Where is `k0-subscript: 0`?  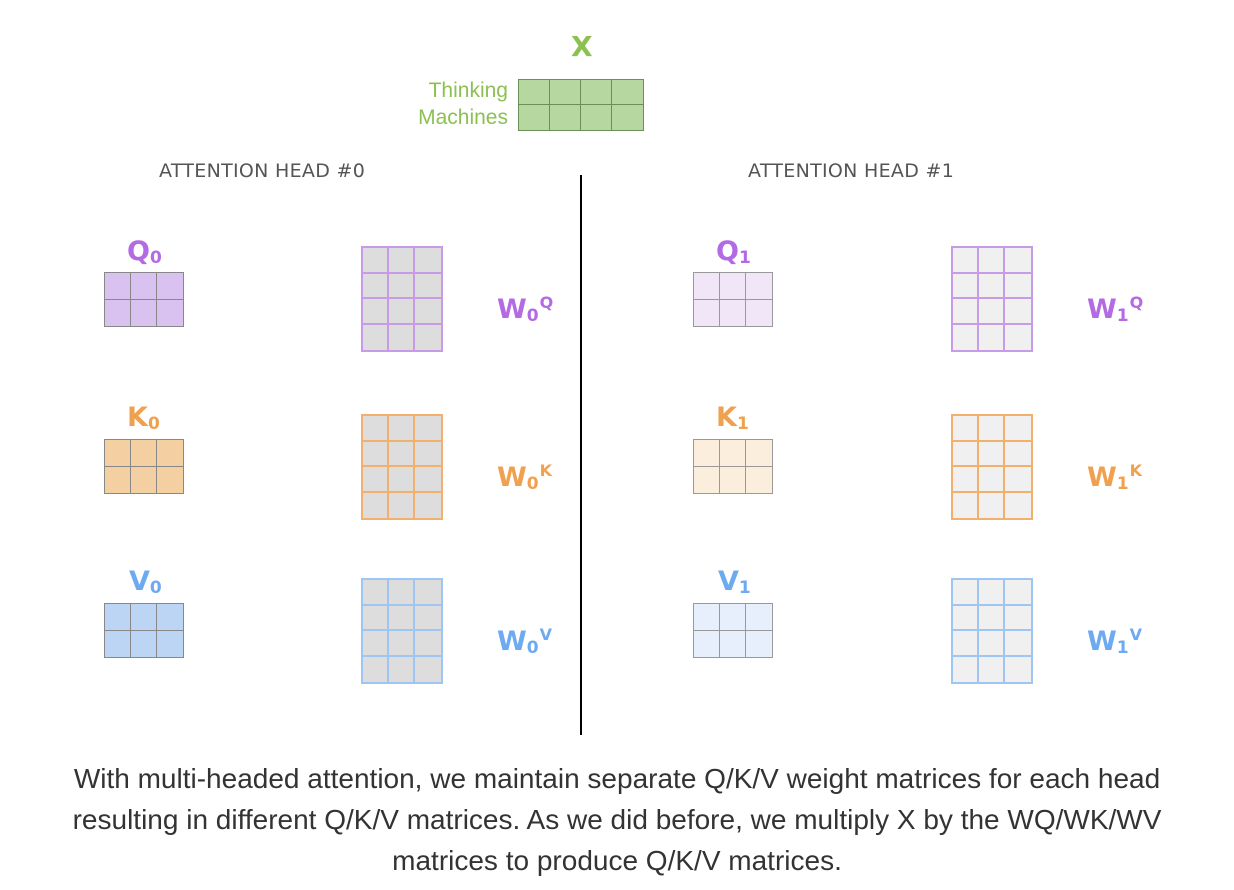
k0-subscript: 0 is located at coordinates (153, 424).